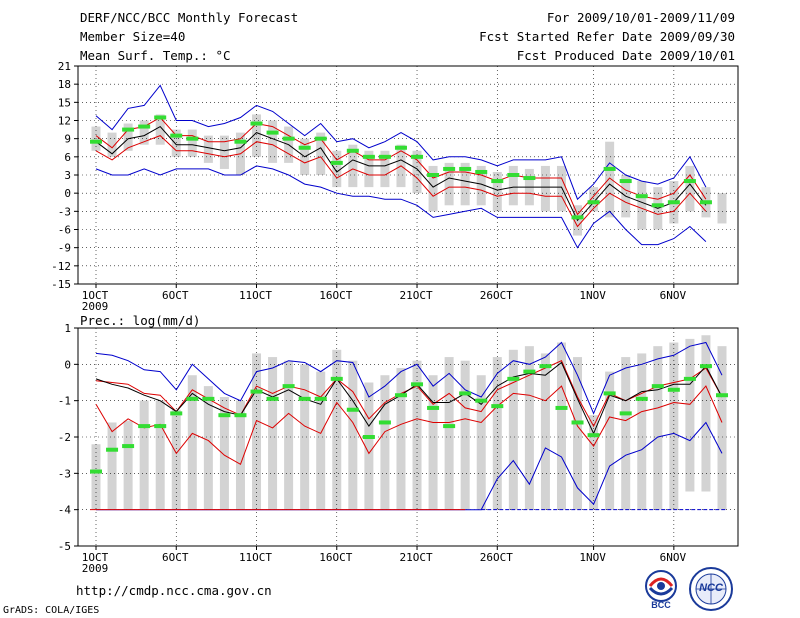 The height and width of the screenshot is (618, 800). I want to click on x-tick-label: 26OCT, so click(496, 295).